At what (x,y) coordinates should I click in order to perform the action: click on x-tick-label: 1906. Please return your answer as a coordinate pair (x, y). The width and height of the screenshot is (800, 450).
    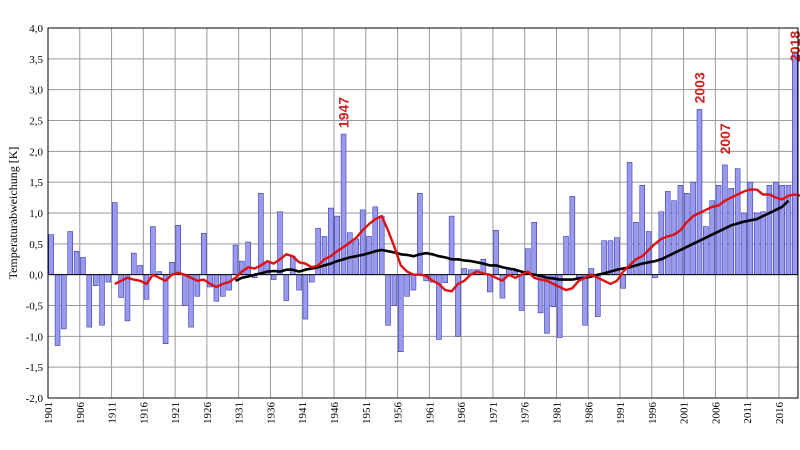
    Looking at the image, I should click on (81, 413).